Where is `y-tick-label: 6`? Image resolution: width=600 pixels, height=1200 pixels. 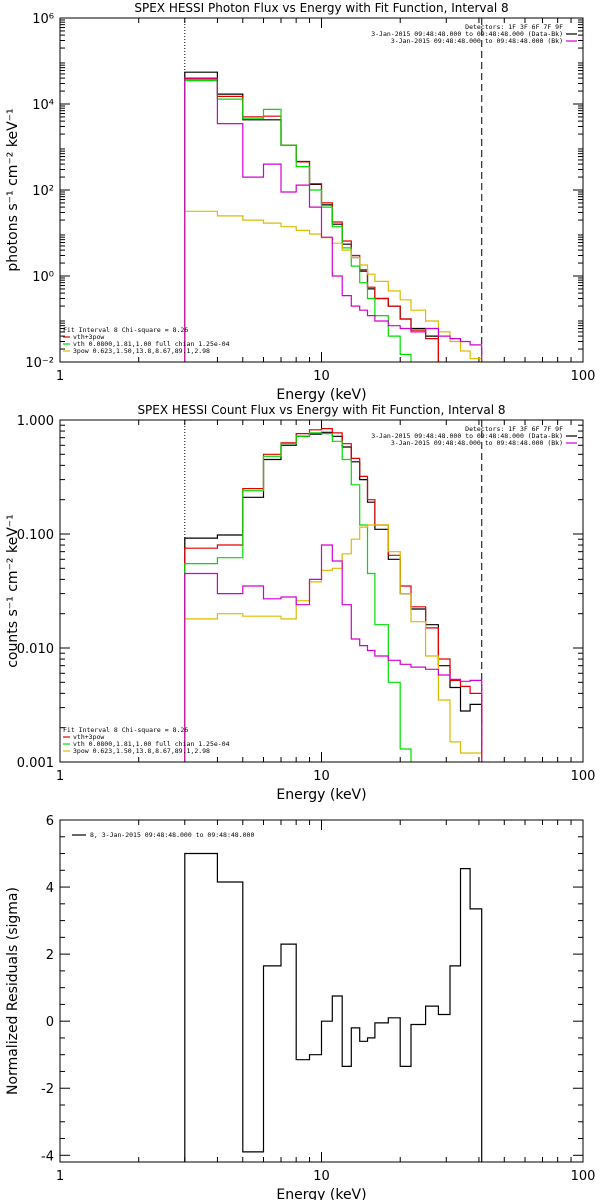
y-tick-label: 6 is located at coordinates (50, 821).